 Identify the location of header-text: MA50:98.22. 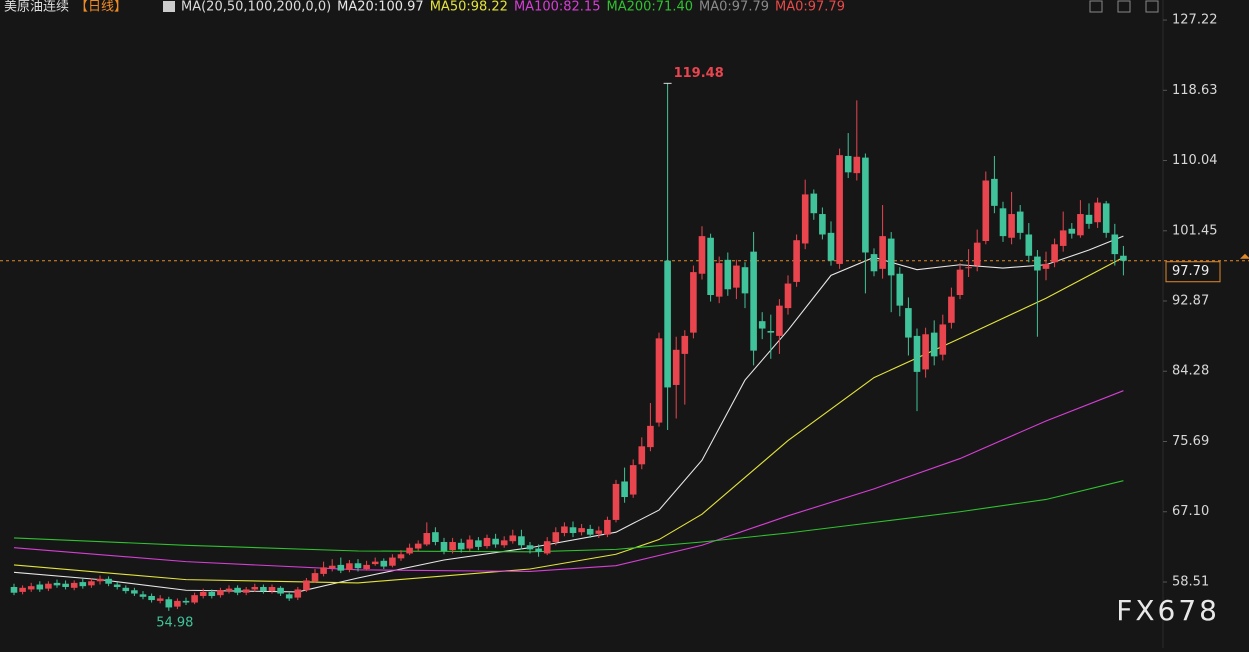
(469, 7).